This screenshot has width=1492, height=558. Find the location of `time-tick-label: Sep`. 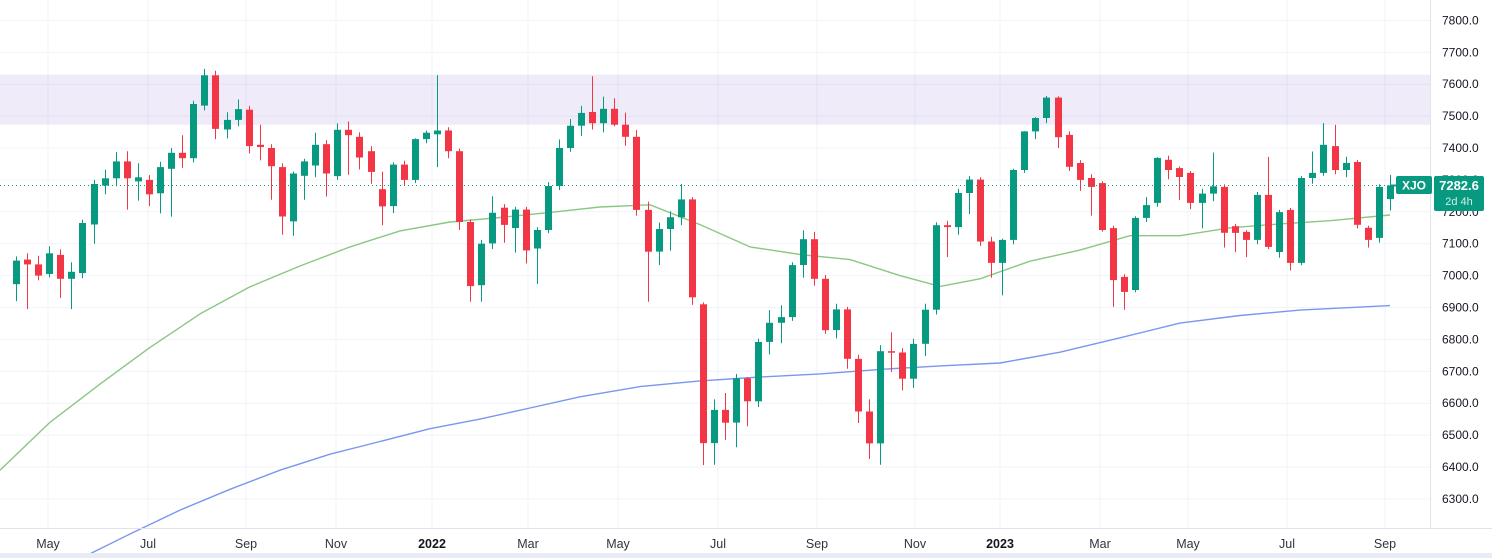

time-tick-label: Sep is located at coordinates (1385, 544).